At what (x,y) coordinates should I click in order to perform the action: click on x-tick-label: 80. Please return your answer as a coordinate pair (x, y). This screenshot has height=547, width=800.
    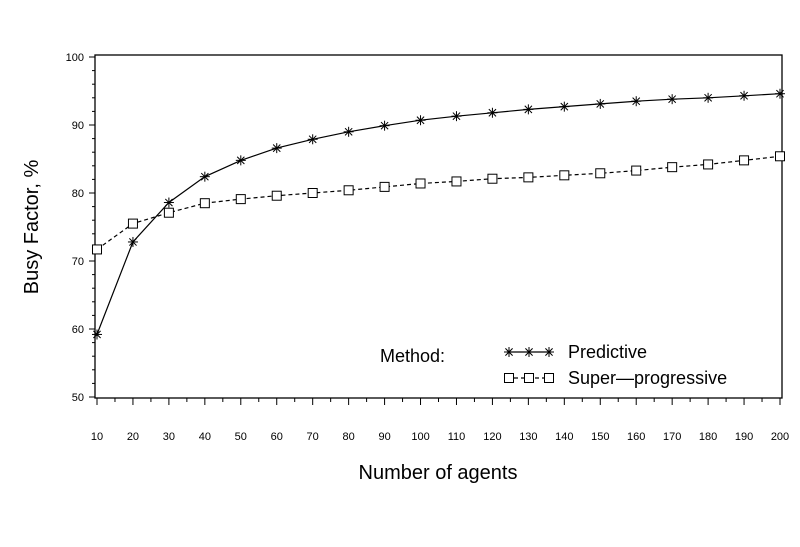
    Looking at the image, I should click on (349, 437).